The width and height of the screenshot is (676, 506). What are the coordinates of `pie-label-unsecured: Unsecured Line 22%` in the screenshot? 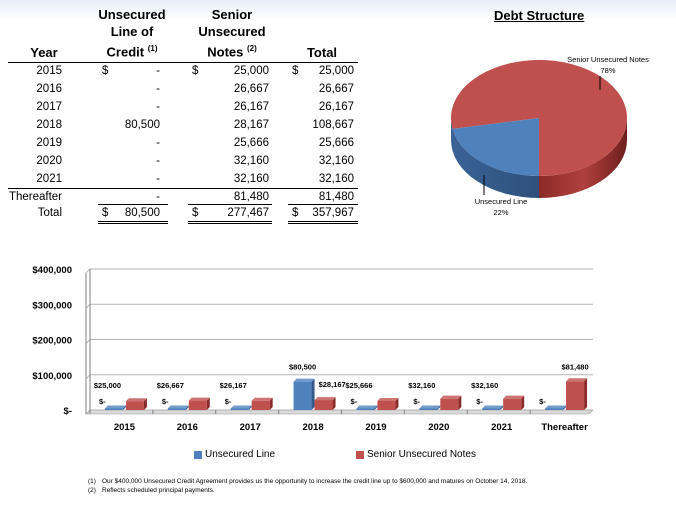 It's located at (501, 207).